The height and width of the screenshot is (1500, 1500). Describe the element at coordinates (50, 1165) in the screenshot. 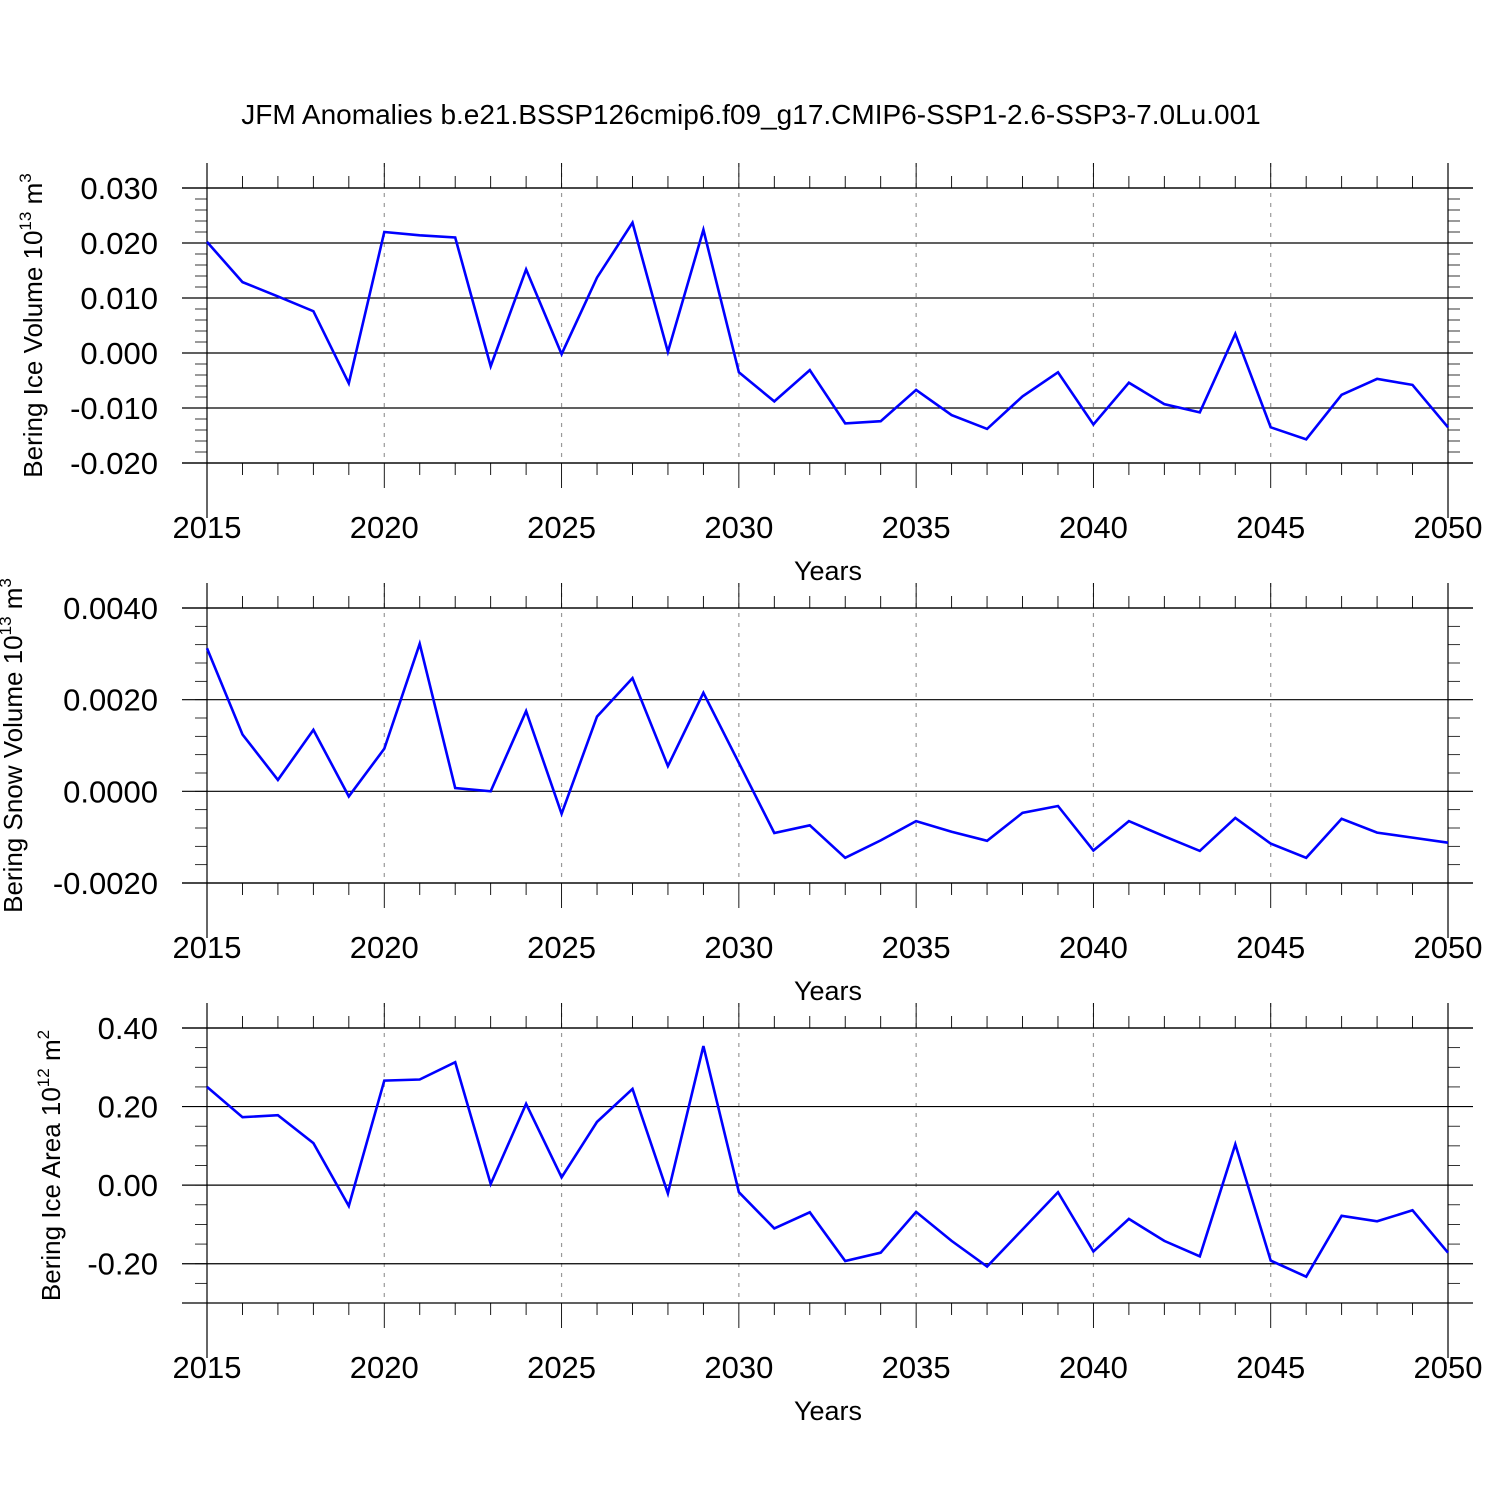

I see `y-axis-label: Bering Ice Area 1012 m2` at that location.